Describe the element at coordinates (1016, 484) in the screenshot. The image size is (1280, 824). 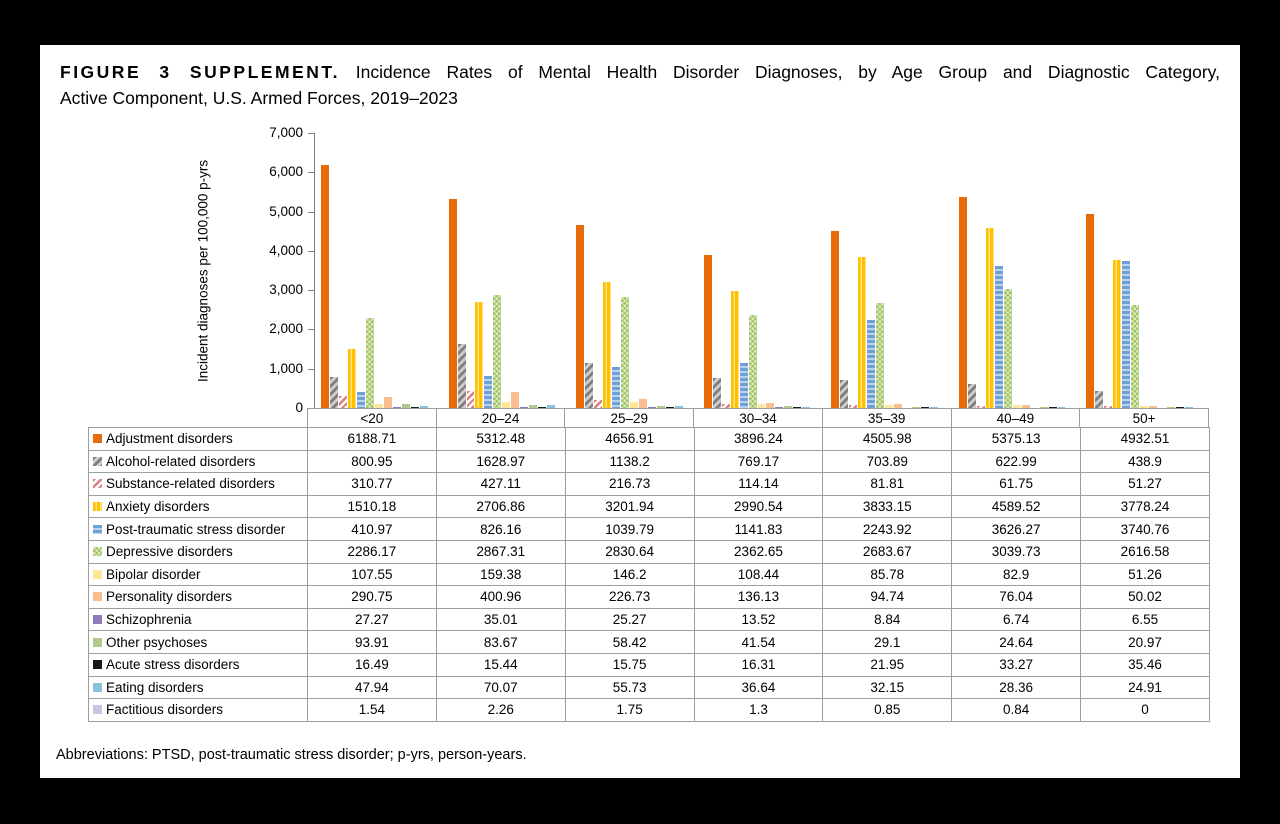
I see `value-cell: 61.75` at that location.